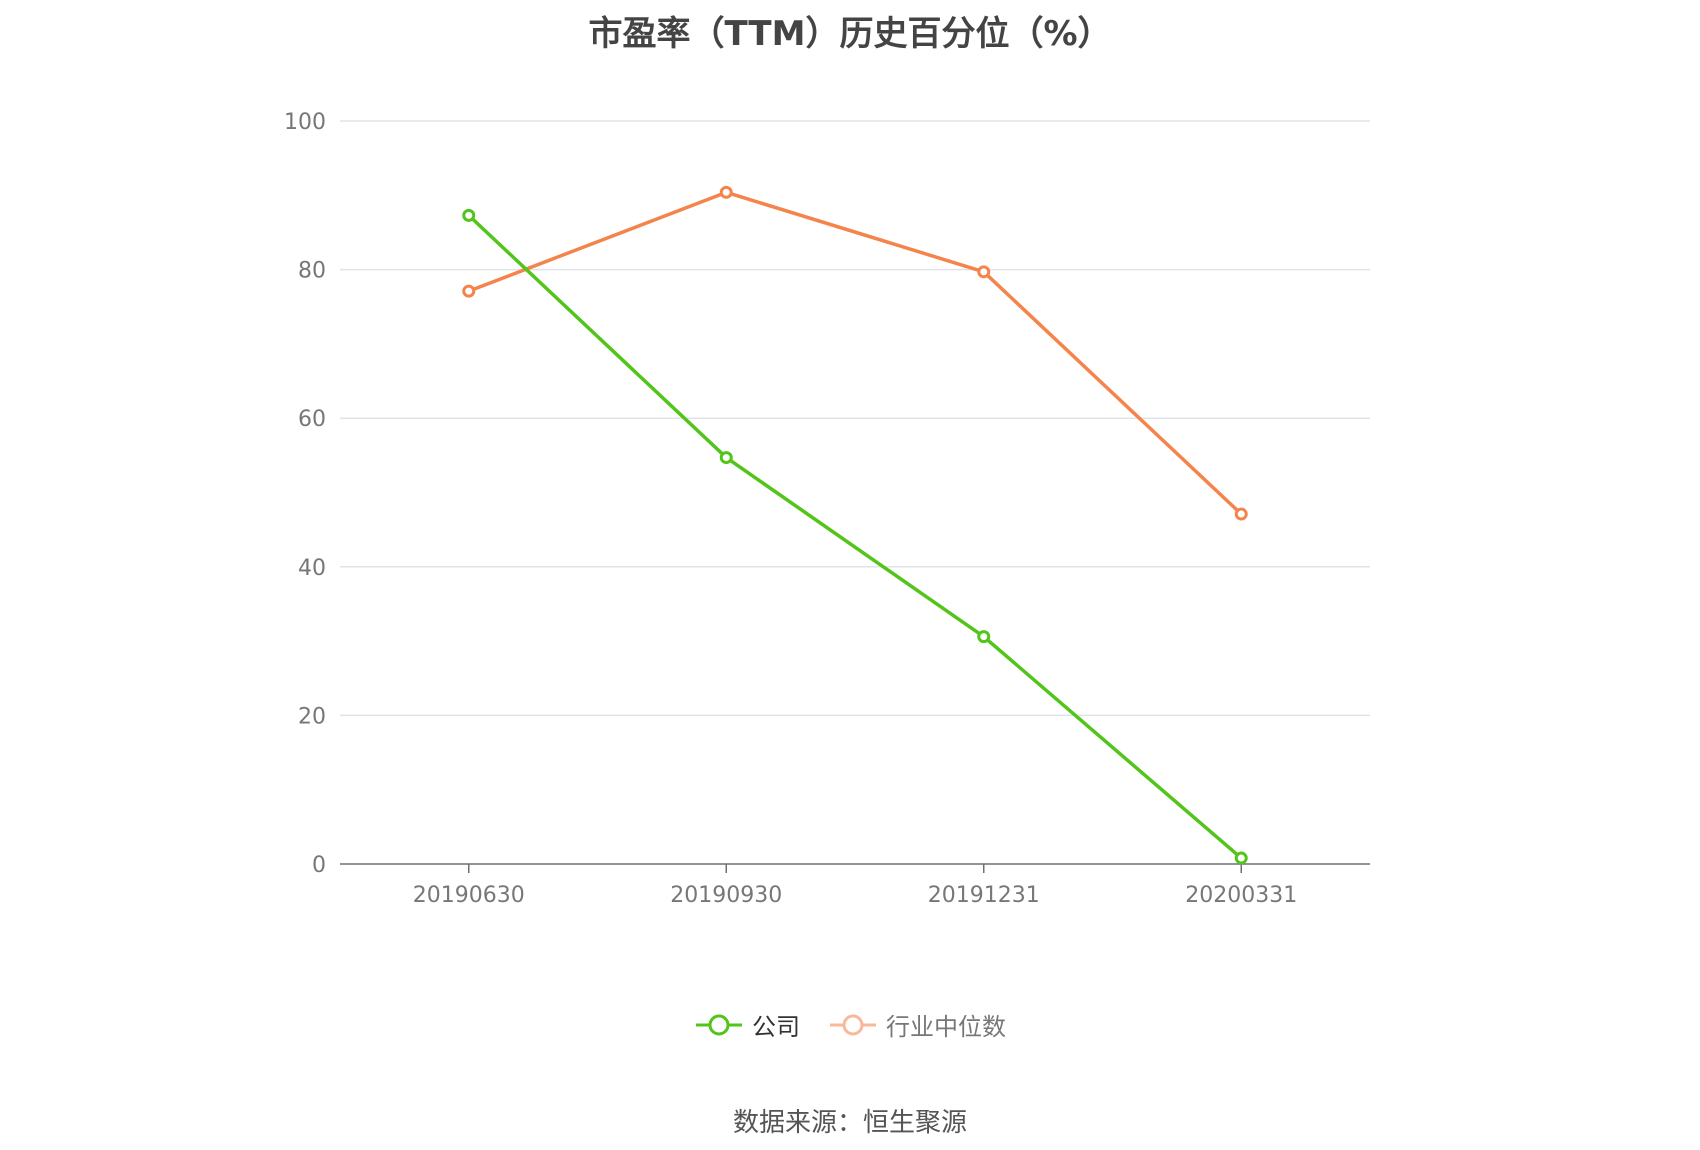 The height and width of the screenshot is (1150, 1700). Describe the element at coordinates (312, 716) in the screenshot. I see `y-tick-label: 20` at that location.